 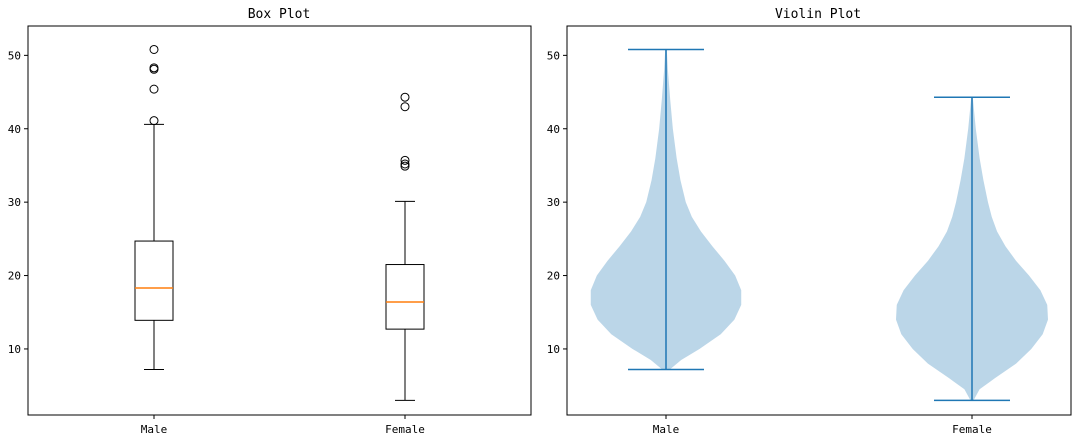 What do you see at coordinates (553, 276) in the screenshot?
I see `violin-y-tick-label: 20` at bounding box center [553, 276].